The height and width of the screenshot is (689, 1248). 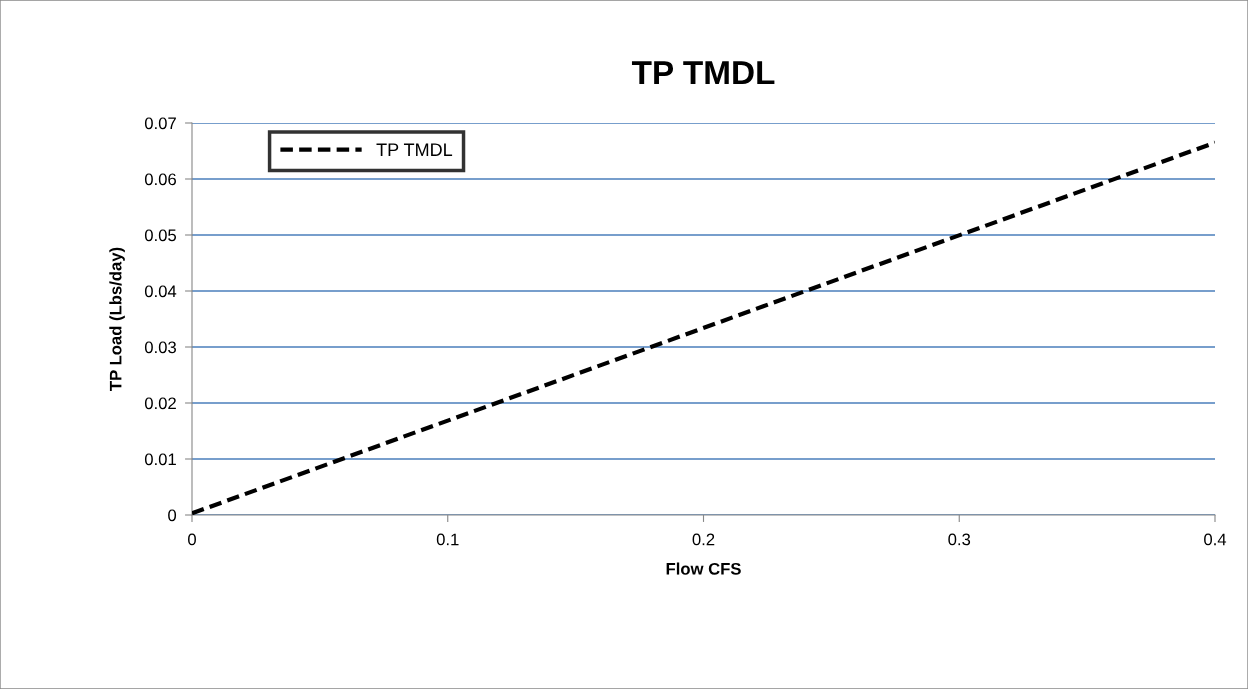 What do you see at coordinates (160, 123) in the screenshot?
I see `y-tick-label: 0.07` at bounding box center [160, 123].